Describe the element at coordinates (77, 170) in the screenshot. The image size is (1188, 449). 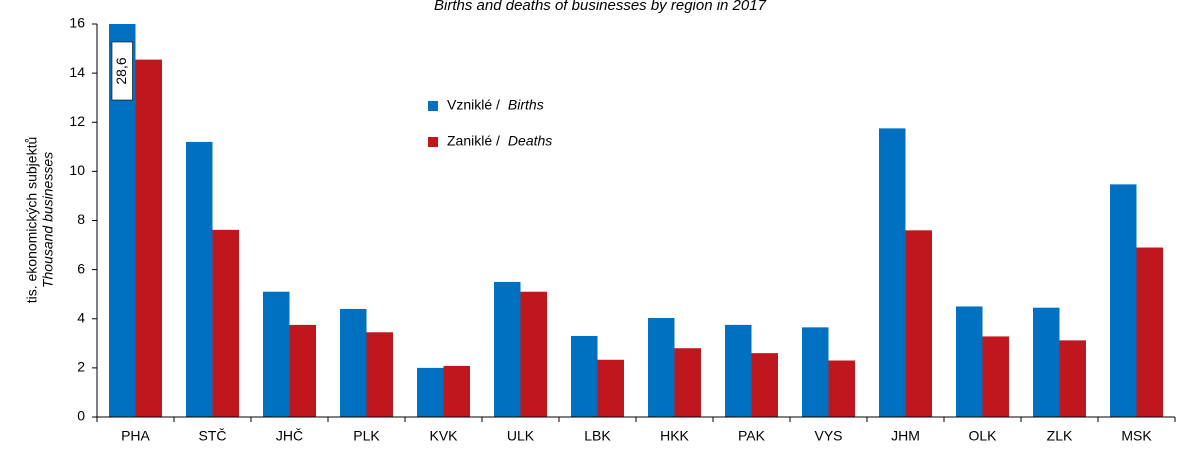
I see `y-tick-label: 10` at that location.